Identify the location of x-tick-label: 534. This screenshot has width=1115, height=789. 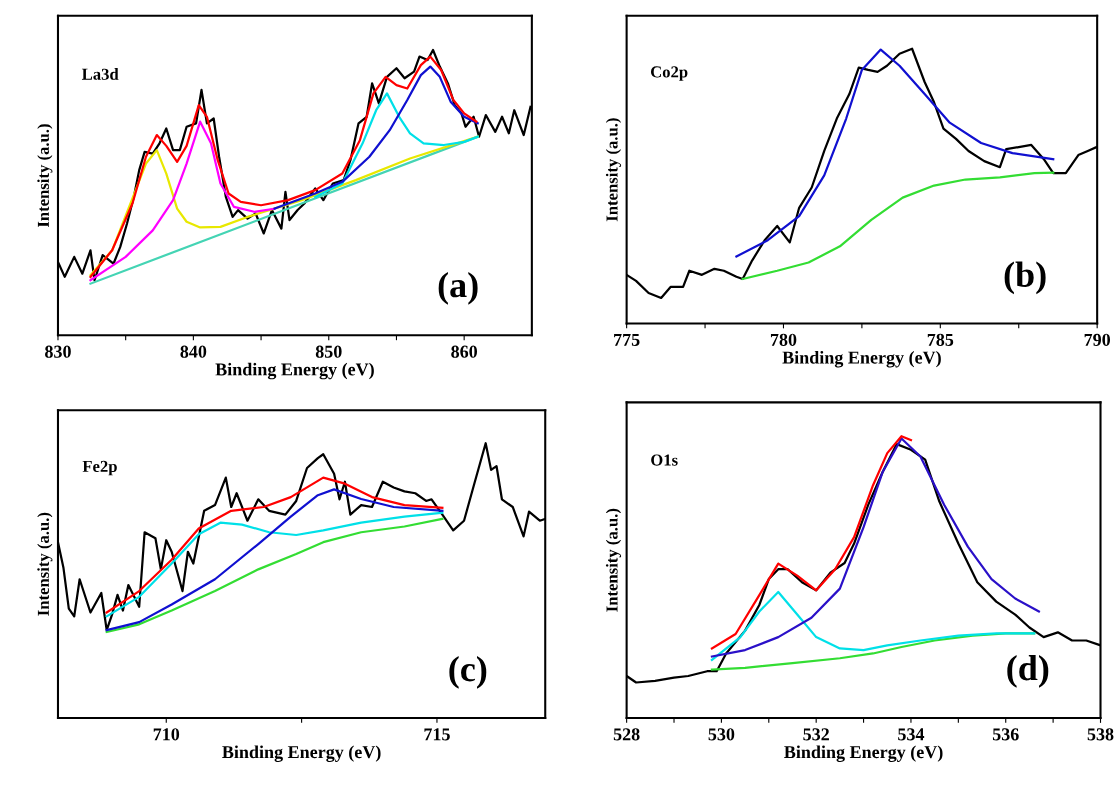
(911, 734).